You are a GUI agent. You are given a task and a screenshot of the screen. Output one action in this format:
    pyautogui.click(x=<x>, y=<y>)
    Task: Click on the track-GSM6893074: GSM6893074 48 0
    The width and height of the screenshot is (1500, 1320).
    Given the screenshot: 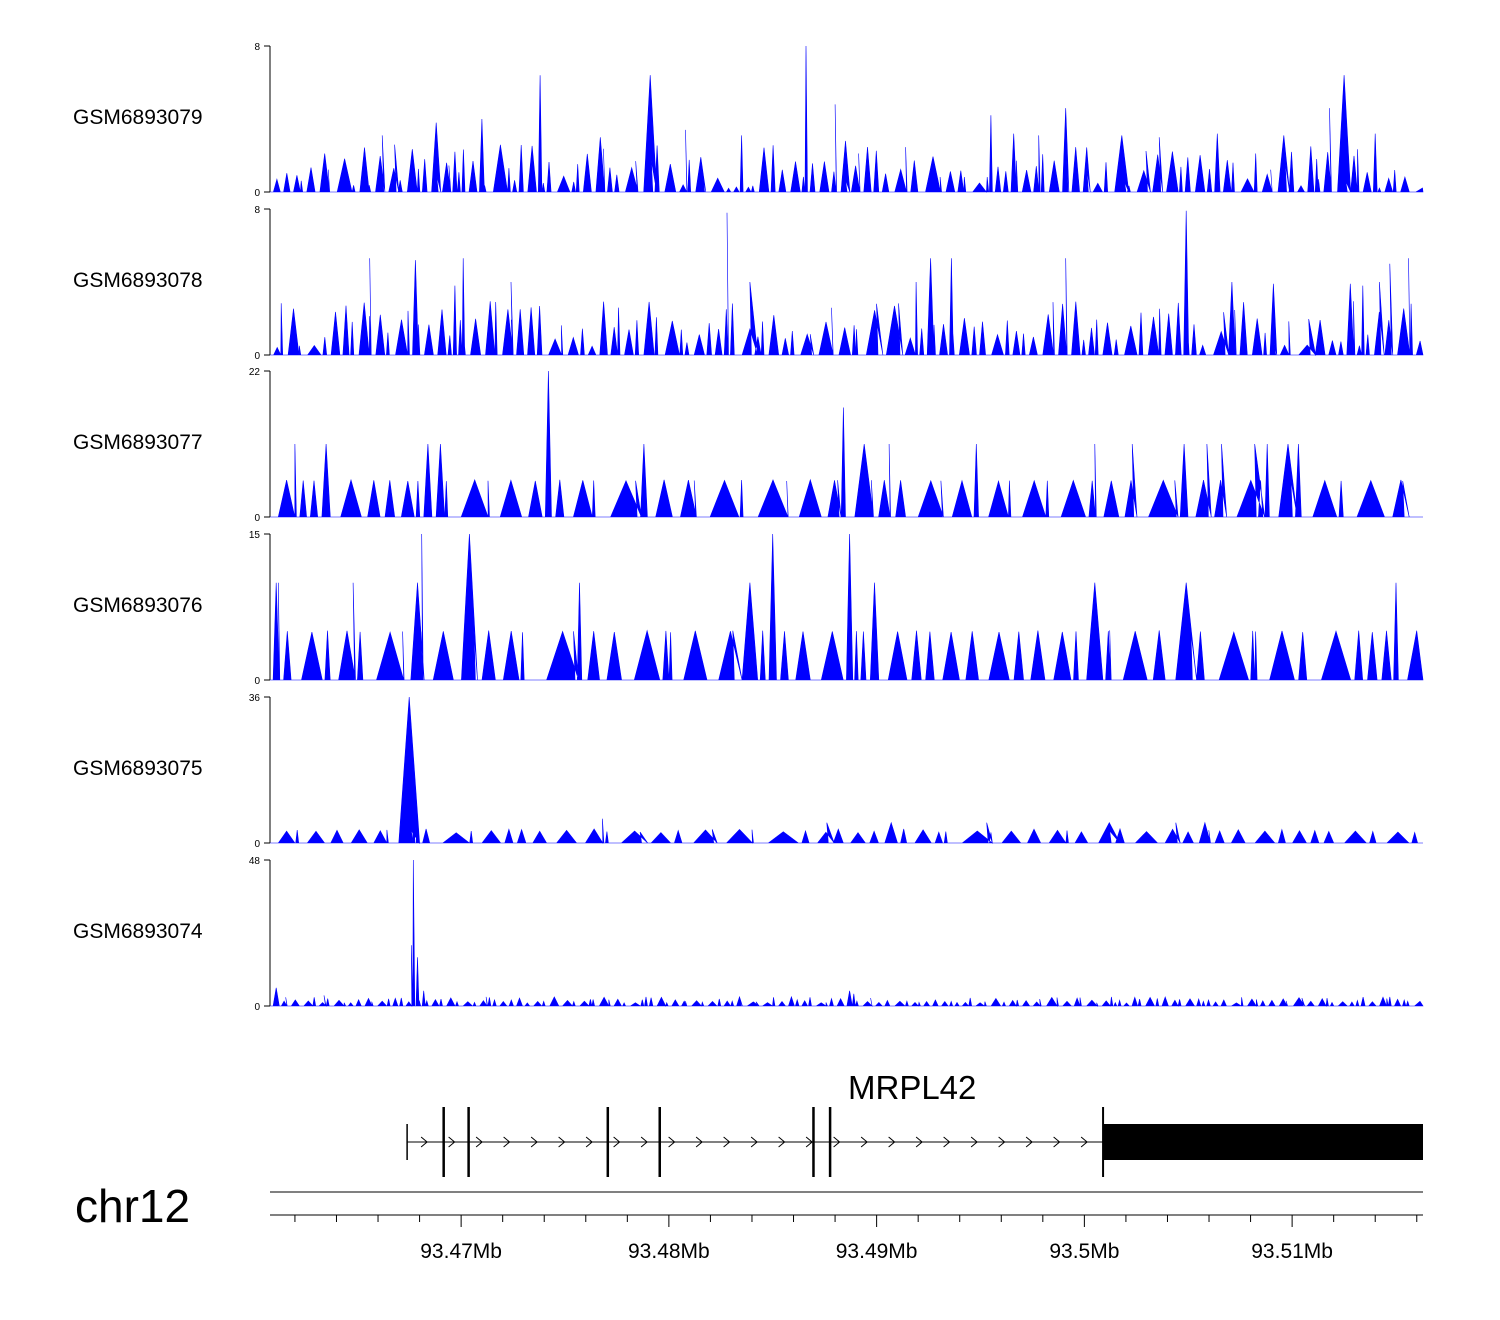 What is the action you would take?
    pyautogui.click(x=748, y=934)
    